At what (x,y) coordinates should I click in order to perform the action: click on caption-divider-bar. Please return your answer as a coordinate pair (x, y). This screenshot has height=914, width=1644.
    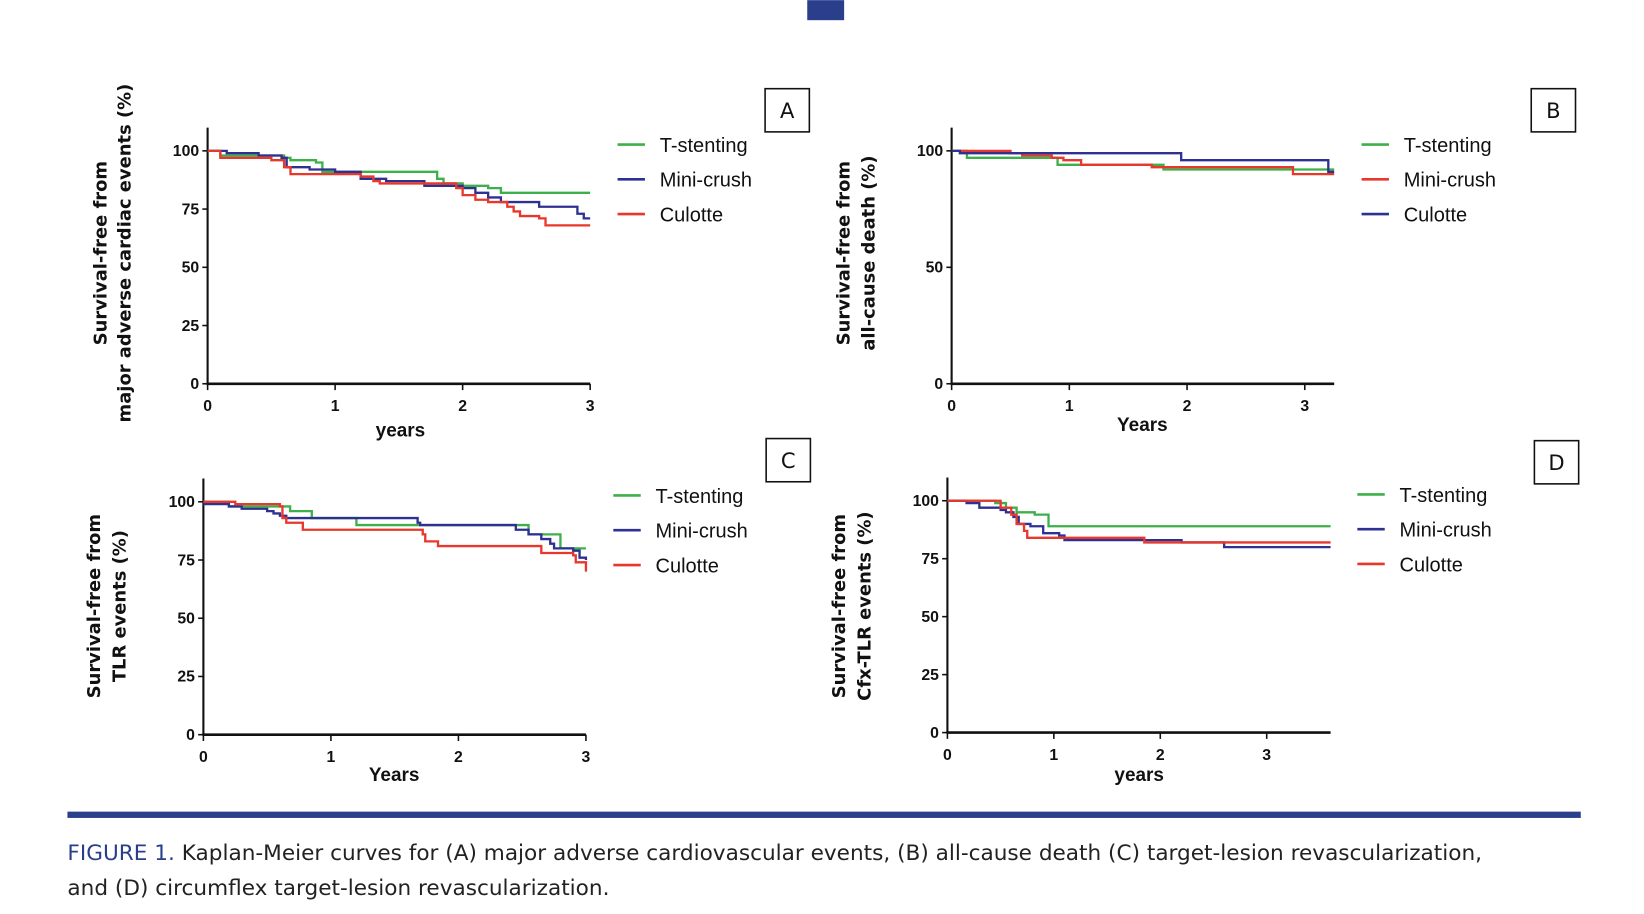
    Looking at the image, I should click on (824, 814).